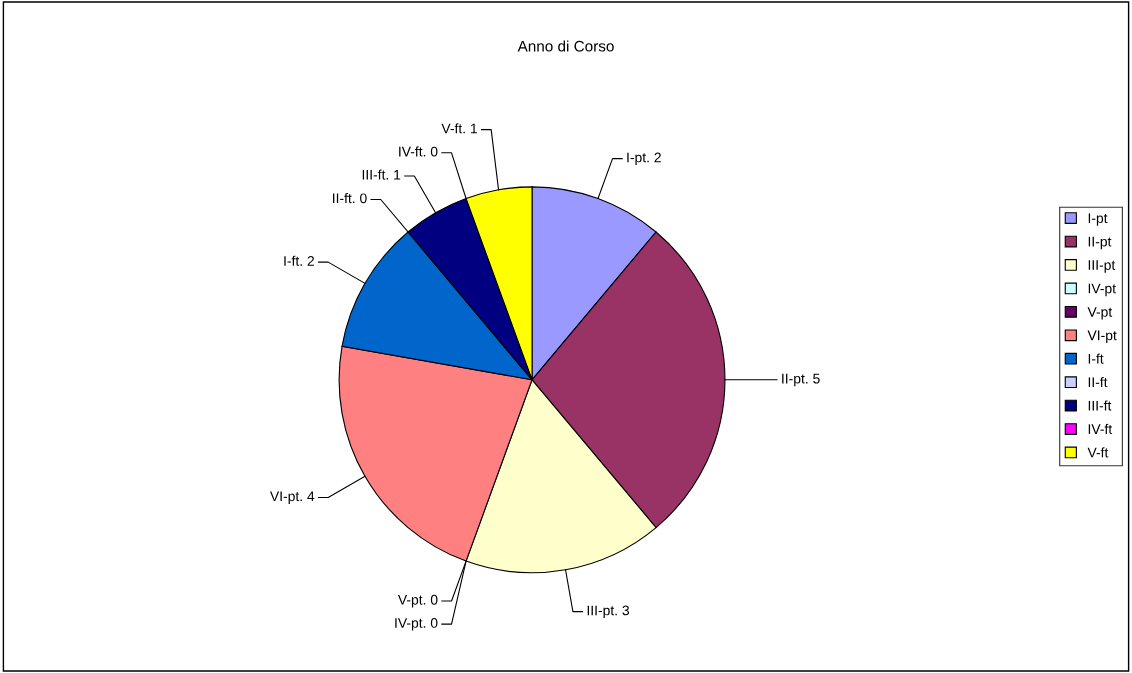 This screenshot has height=673, width=1132. Describe the element at coordinates (1102, 290) in the screenshot. I see `legend-label: IV-pt` at that location.